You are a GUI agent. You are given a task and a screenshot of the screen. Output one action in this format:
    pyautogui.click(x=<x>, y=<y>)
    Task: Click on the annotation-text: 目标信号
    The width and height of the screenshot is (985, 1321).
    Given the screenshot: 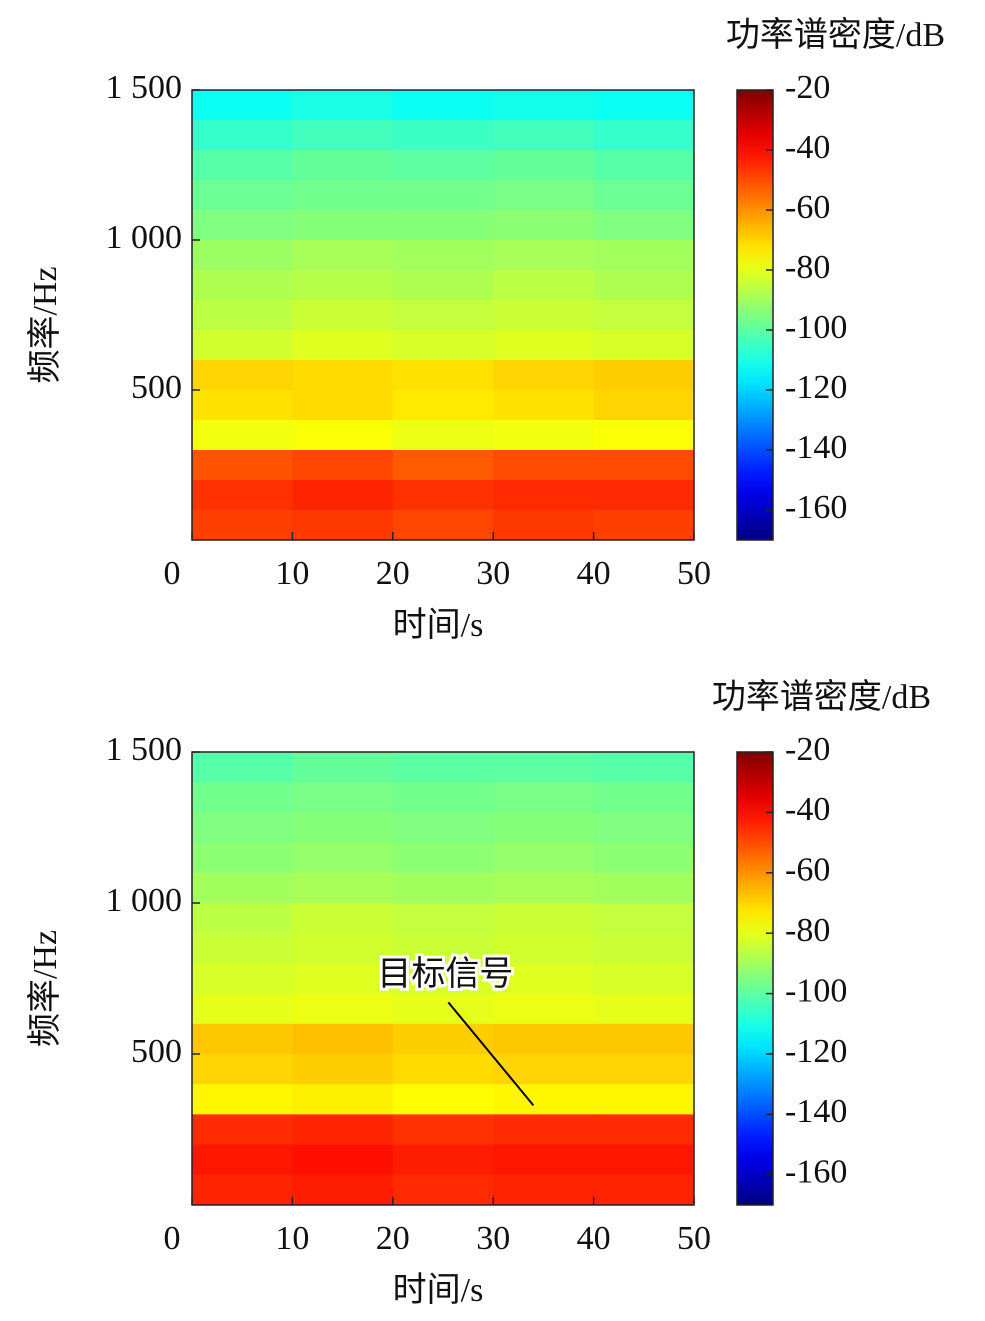 What is the action you would take?
    pyautogui.click(x=445, y=974)
    